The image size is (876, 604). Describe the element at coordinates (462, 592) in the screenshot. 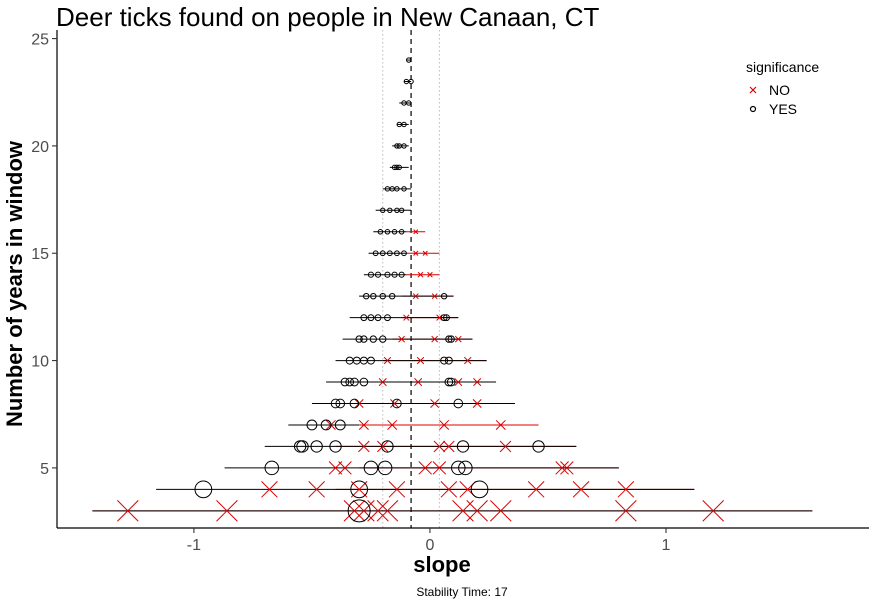

I see `chart-caption: Stability Time: 17` at that location.